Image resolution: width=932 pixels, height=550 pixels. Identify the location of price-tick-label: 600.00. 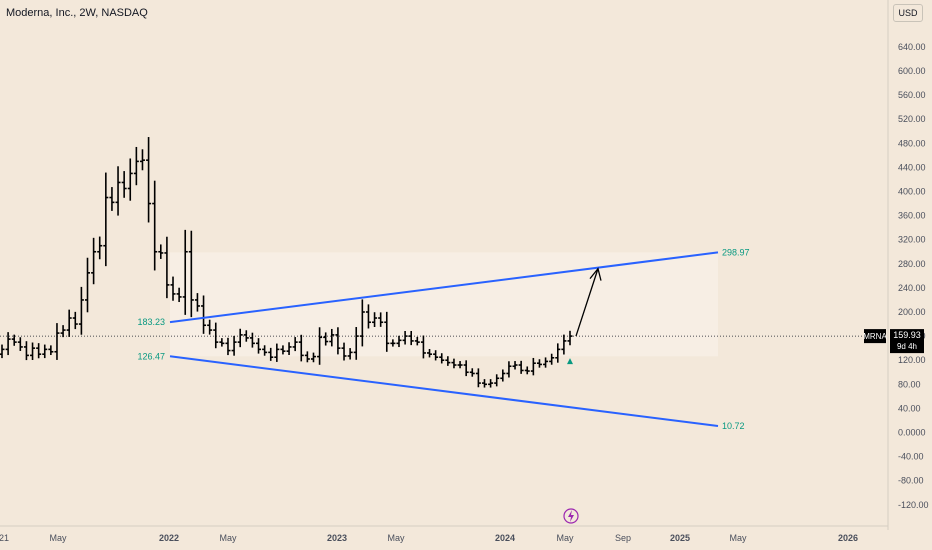
(912, 71).